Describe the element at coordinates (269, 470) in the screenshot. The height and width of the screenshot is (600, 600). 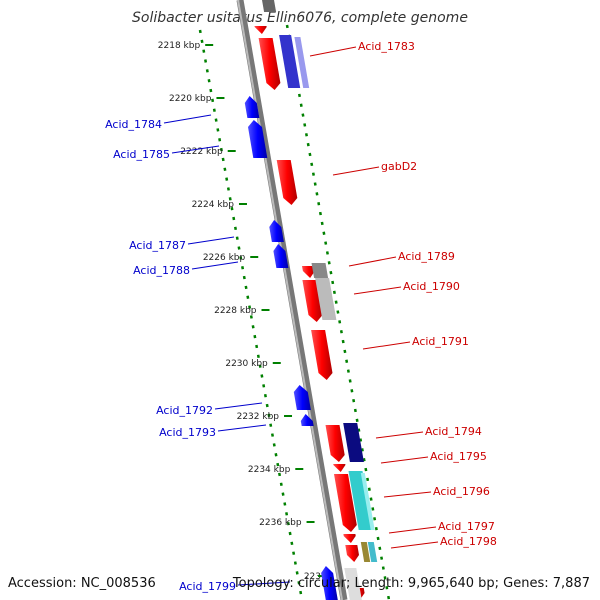
I see `kbp-tick-label: 2234 kbp` at that location.